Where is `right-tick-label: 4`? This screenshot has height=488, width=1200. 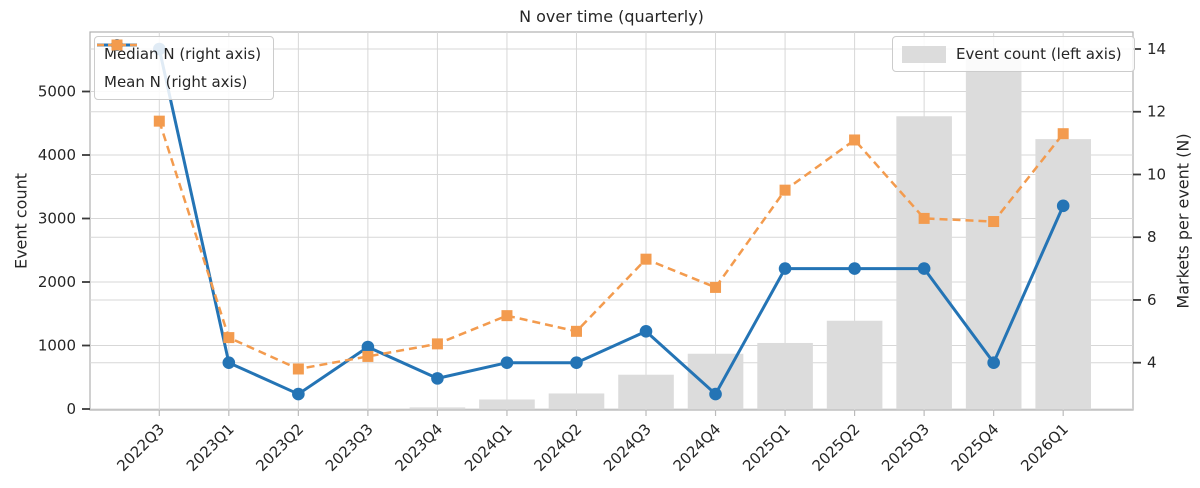 right-tick-label: 4 is located at coordinates (1152, 363).